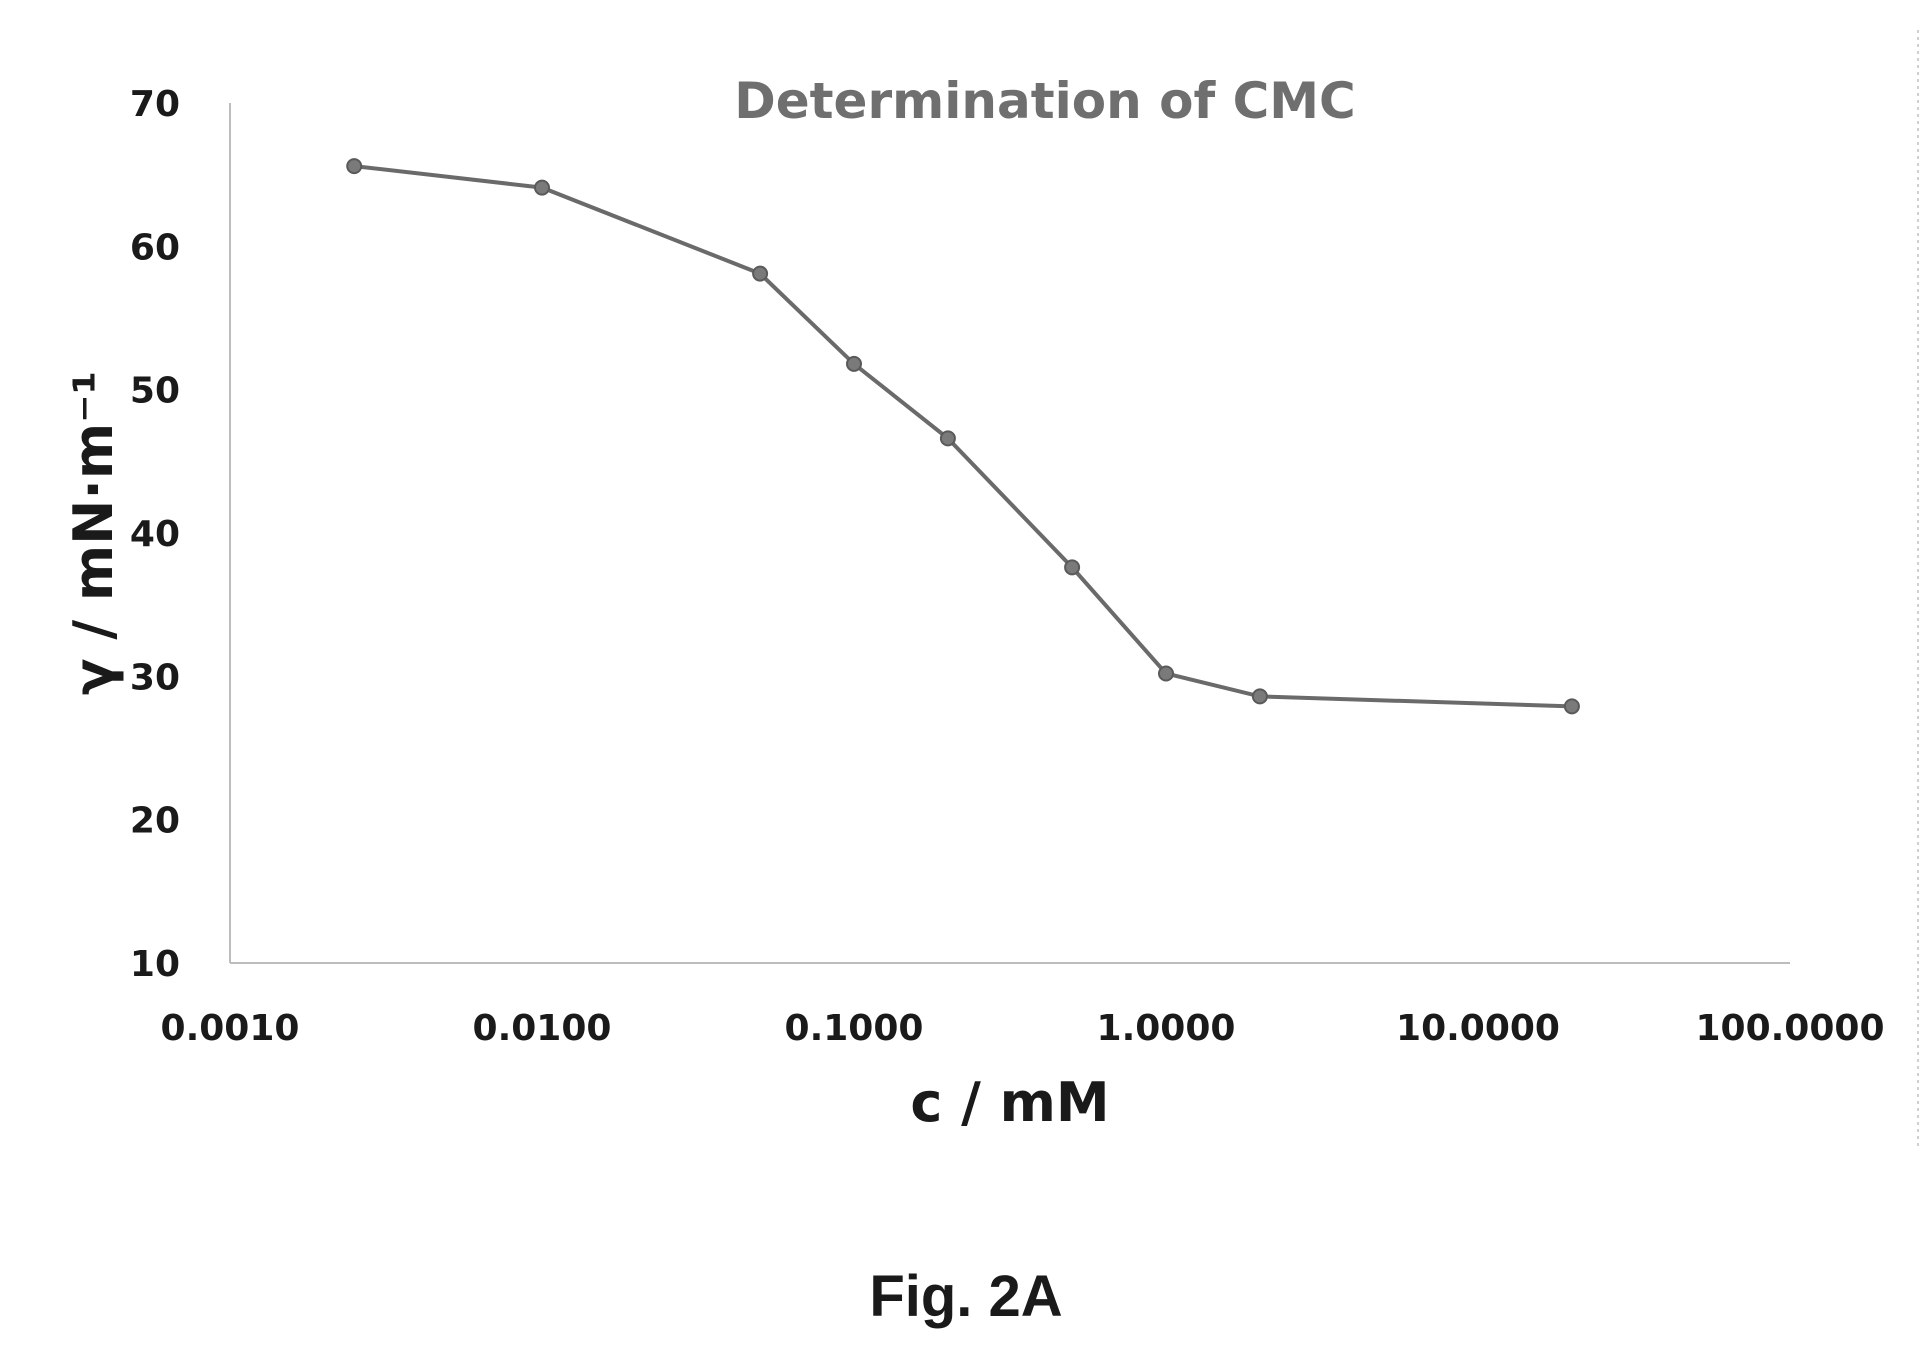 The height and width of the screenshot is (1346, 1927). What do you see at coordinates (1009, 1102) in the screenshot?
I see `x-axis-title: c / mM` at bounding box center [1009, 1102].